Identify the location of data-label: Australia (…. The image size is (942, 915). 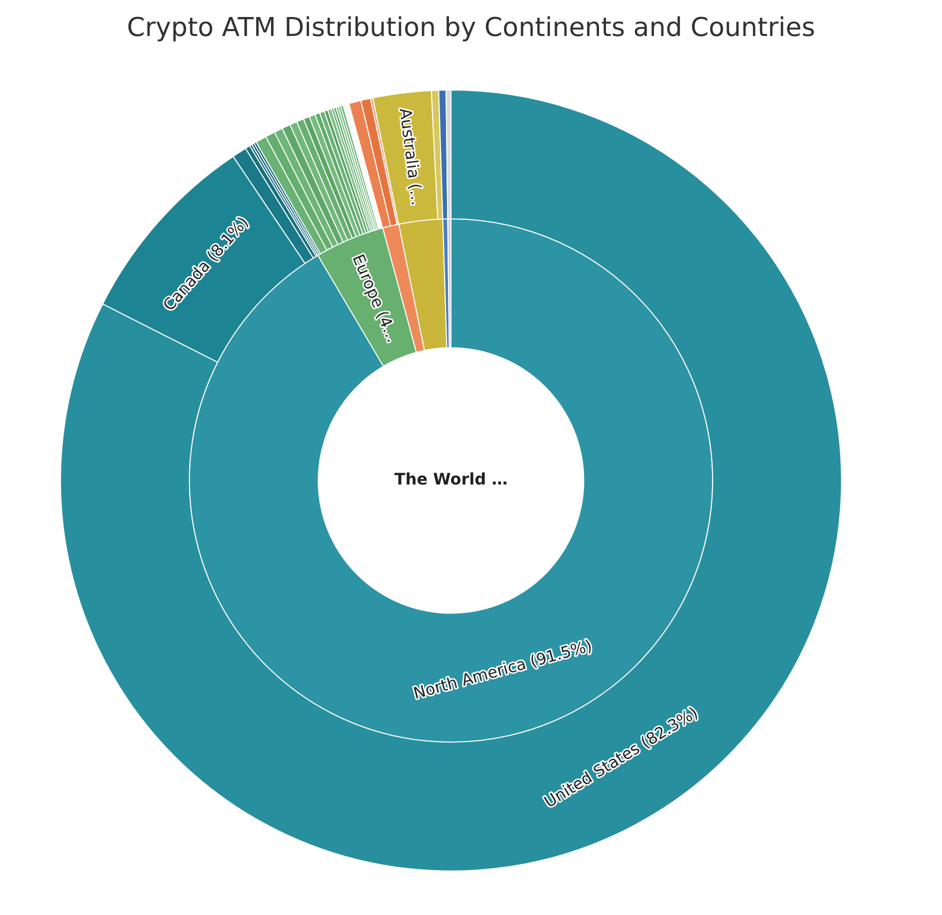
(411, 157).